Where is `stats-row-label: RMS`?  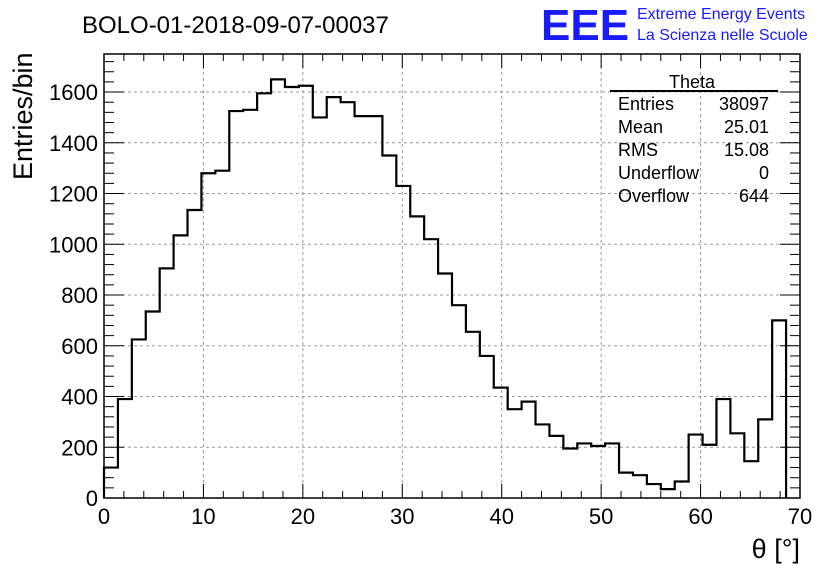
stats-row-label: RMS is located at coordinates (638, 150).